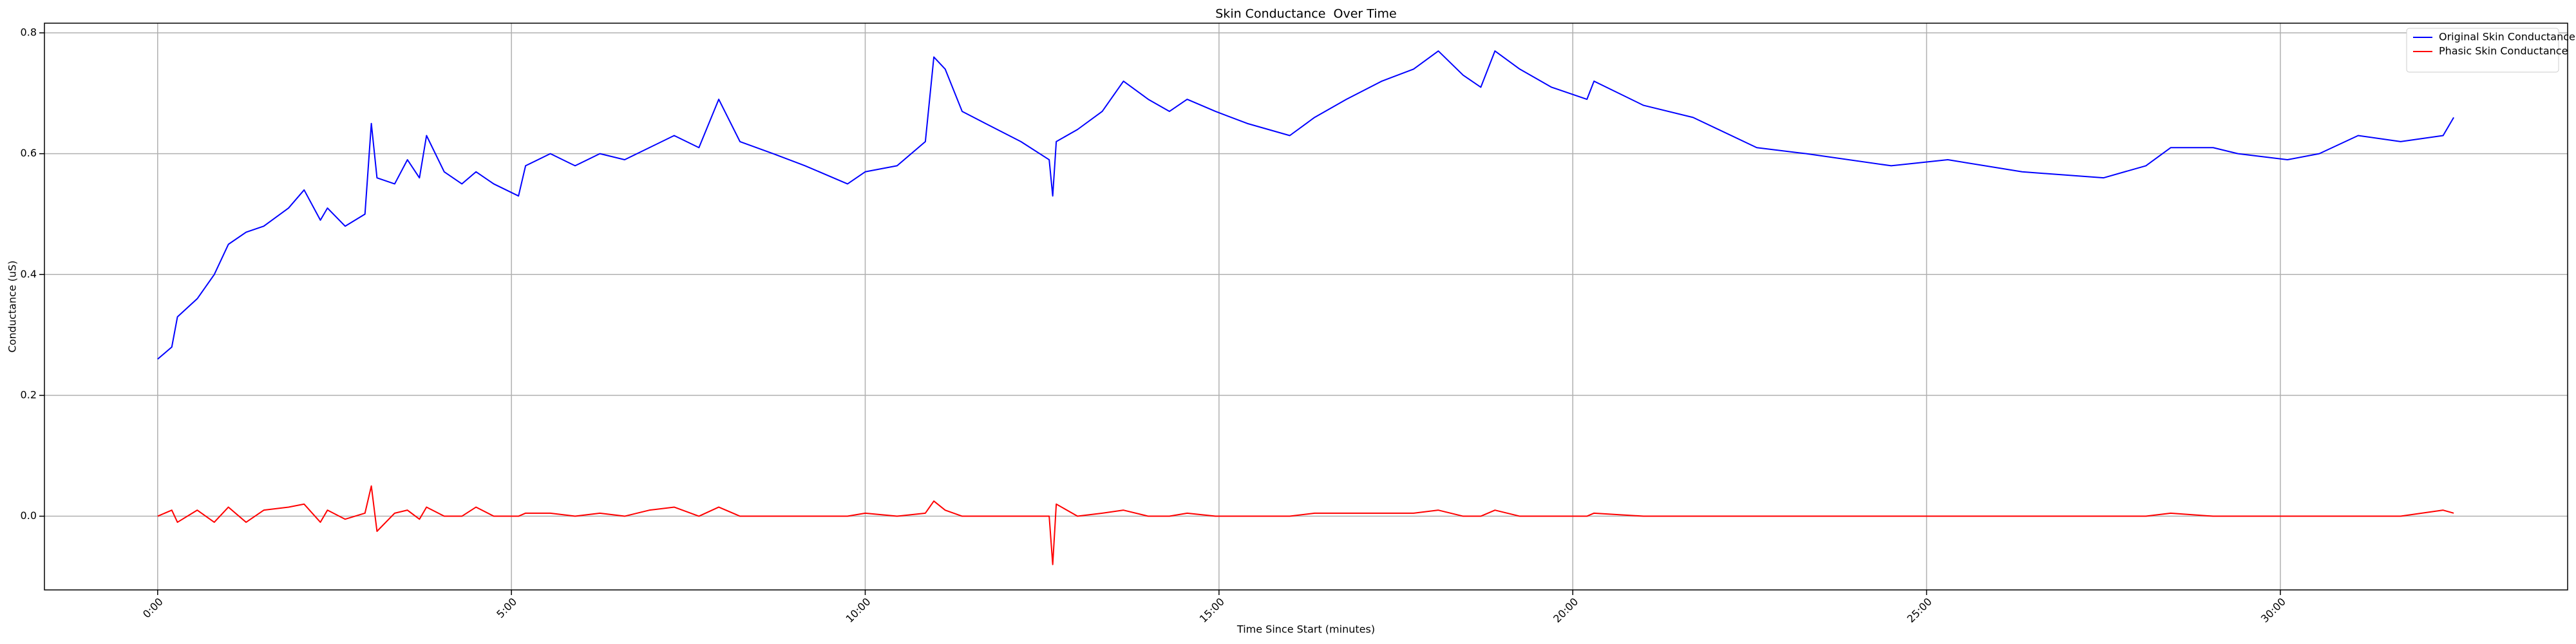 This screenshot has height=644, width=2576. Describe the element at coordinates (153, 608) in the screenshot. I see `x-tick-label: 0:00` at that location.